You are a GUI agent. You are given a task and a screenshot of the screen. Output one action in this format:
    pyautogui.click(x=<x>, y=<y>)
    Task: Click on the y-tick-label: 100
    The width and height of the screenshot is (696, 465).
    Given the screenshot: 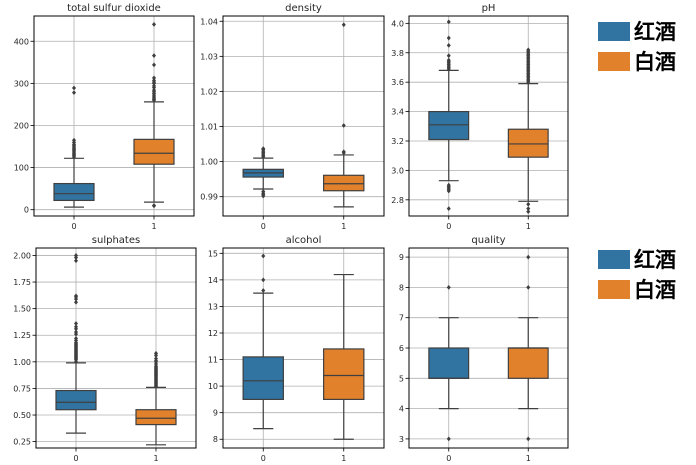 What is the action you would take?
    pyautogui.click(x=21, y=168)
    